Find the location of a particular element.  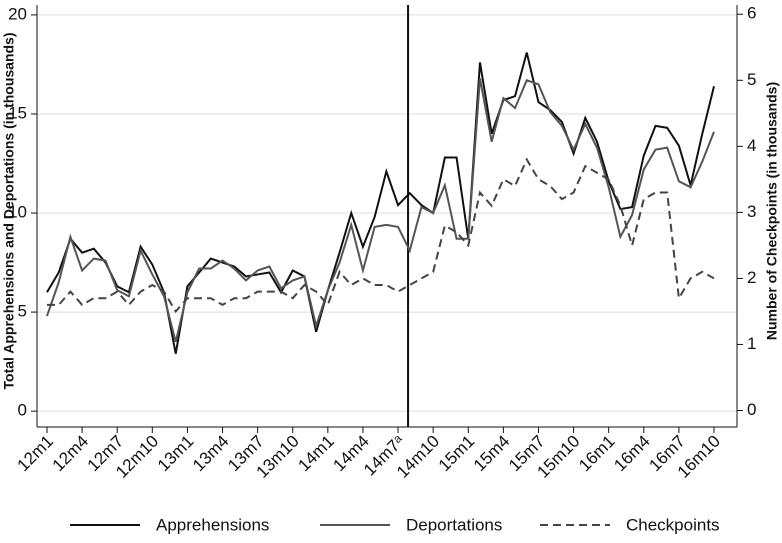

y2-tick-label: 3 is located at coordinates (751, 211).